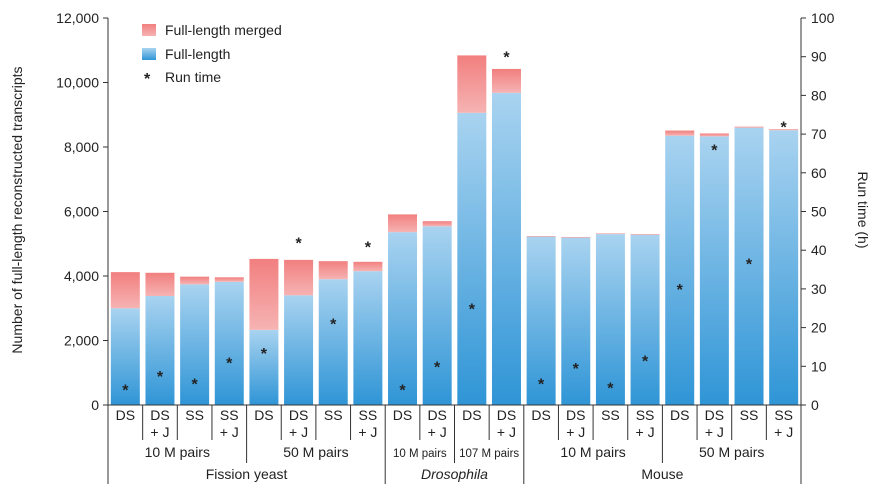  I want to click on y-tick-label: 0, so click(95, 405).